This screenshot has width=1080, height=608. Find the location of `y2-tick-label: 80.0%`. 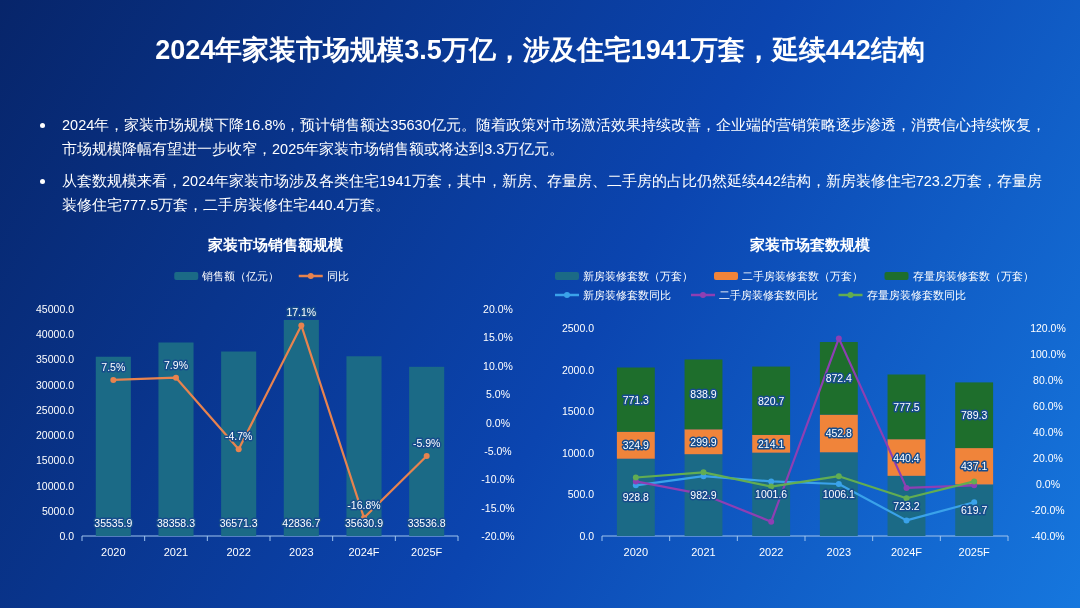

y2-tick-label: 80.0% is located at coordinates (1048, 380).